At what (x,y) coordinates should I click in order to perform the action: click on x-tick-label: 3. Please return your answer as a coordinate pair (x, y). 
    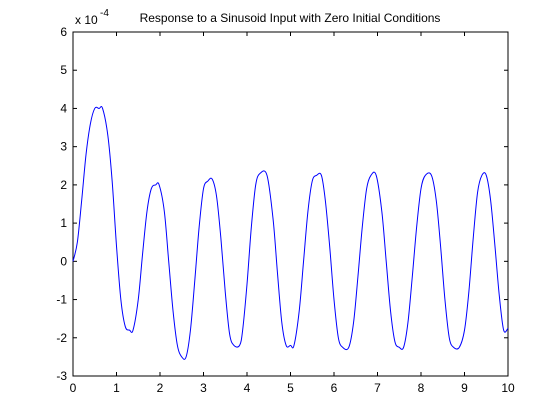
    Looking at the image, I should click on (203, 388).